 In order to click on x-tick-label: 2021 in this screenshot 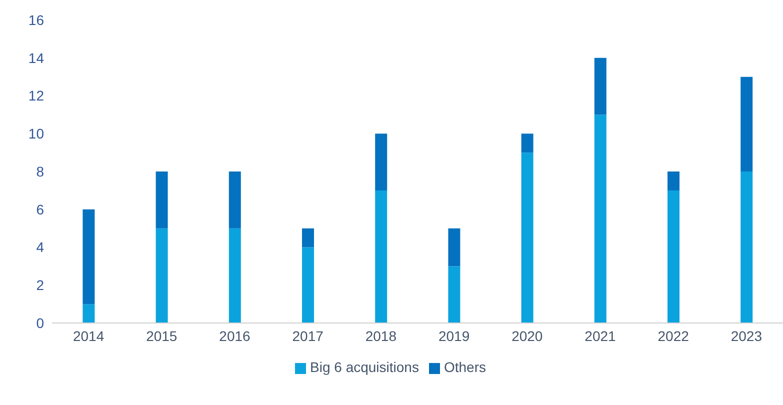, I will do `click(600, 336)`.